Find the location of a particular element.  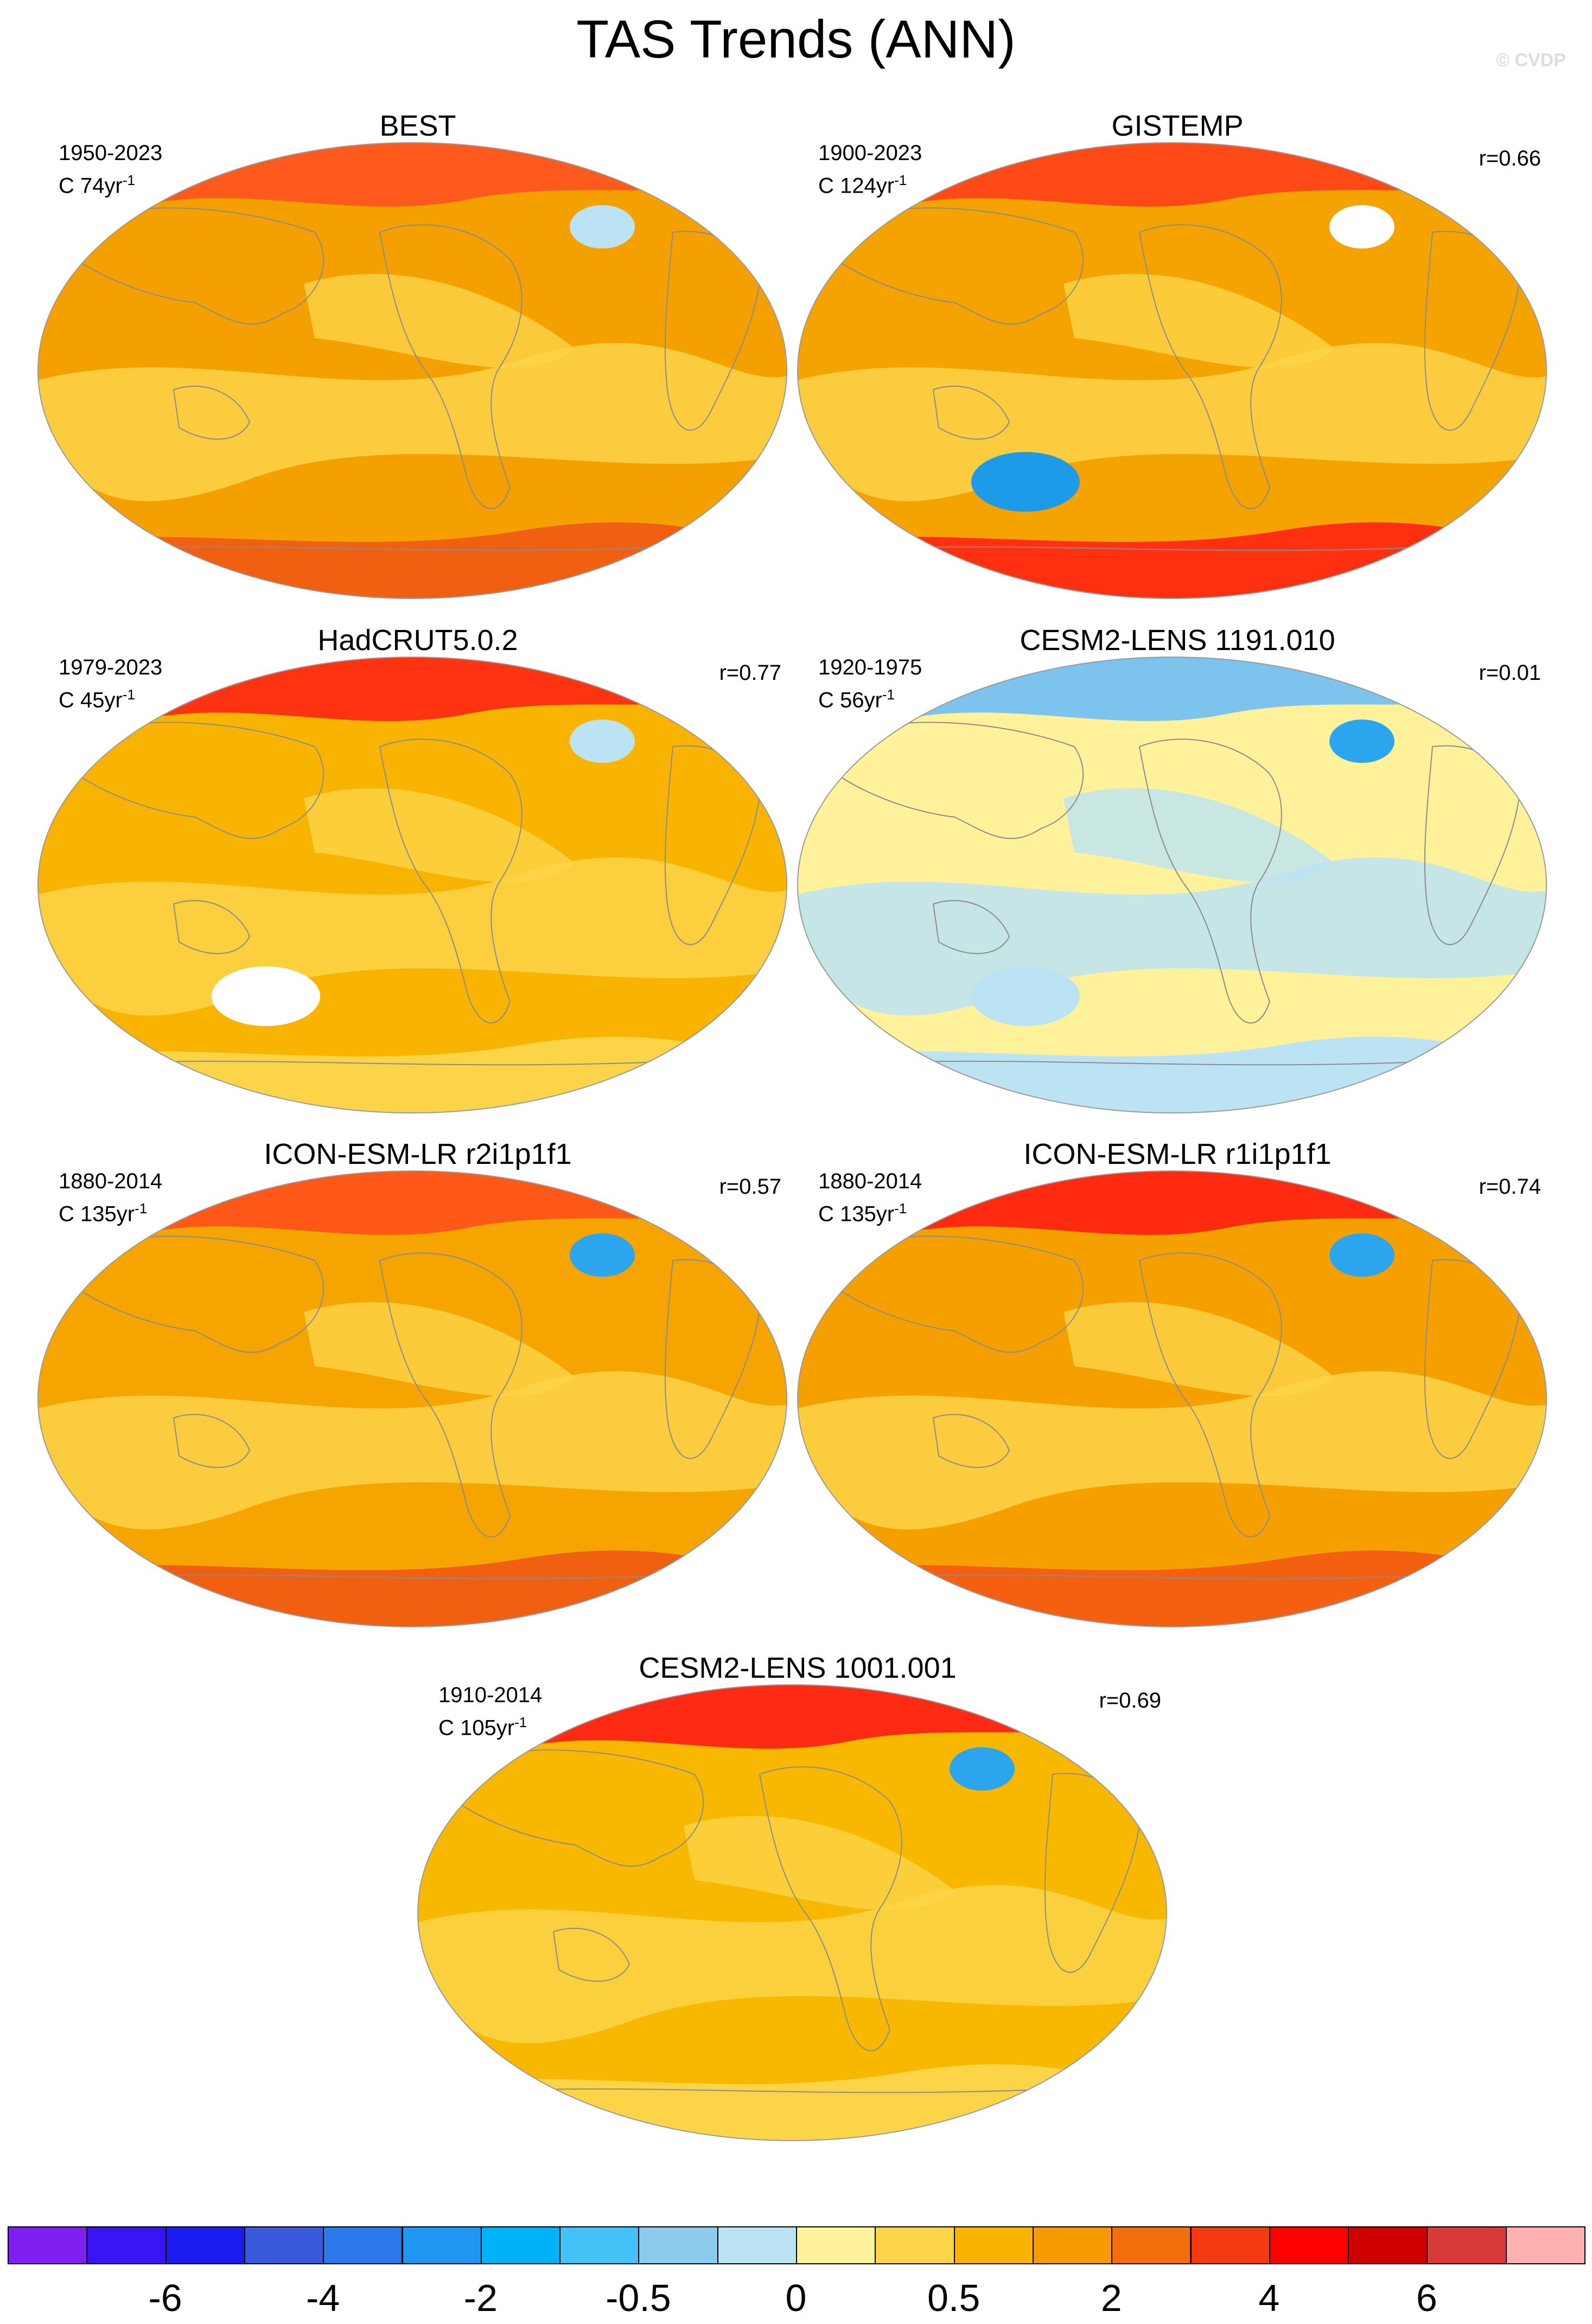

colorbar-tick-label: 6 is located at coordinates (1426, 2298).